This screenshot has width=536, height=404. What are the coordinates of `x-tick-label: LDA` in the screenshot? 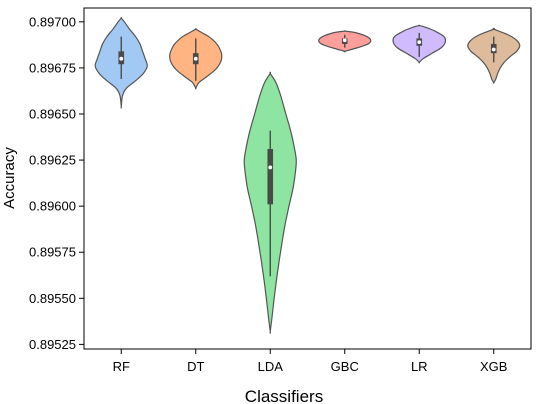 It's located at (271, 366).